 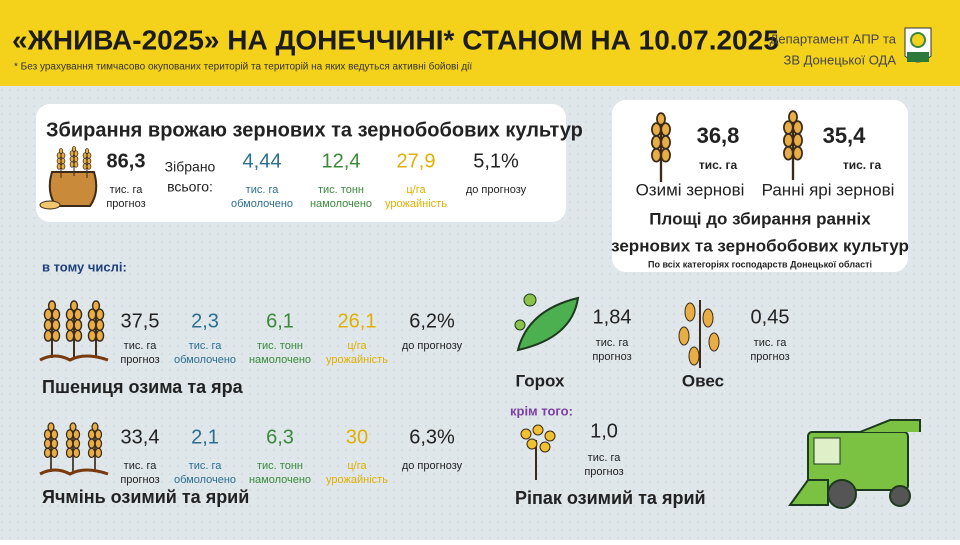 I want to click on crop-metric-value: 37,5, so click(x=140, y=321).